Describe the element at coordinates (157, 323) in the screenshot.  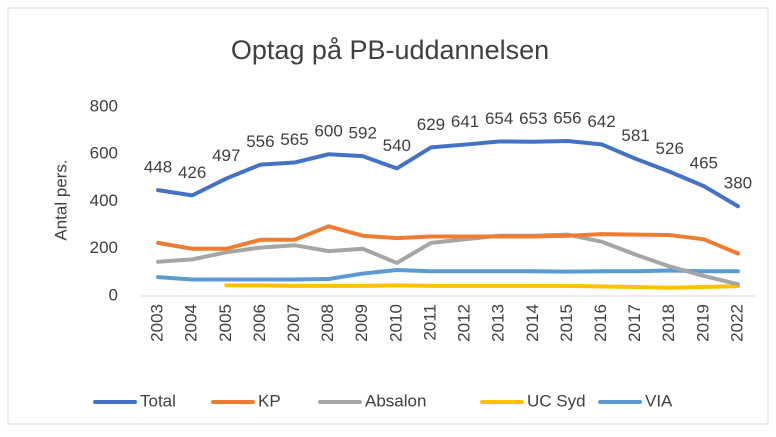
I see `x-tick-label: 2003` at that location.